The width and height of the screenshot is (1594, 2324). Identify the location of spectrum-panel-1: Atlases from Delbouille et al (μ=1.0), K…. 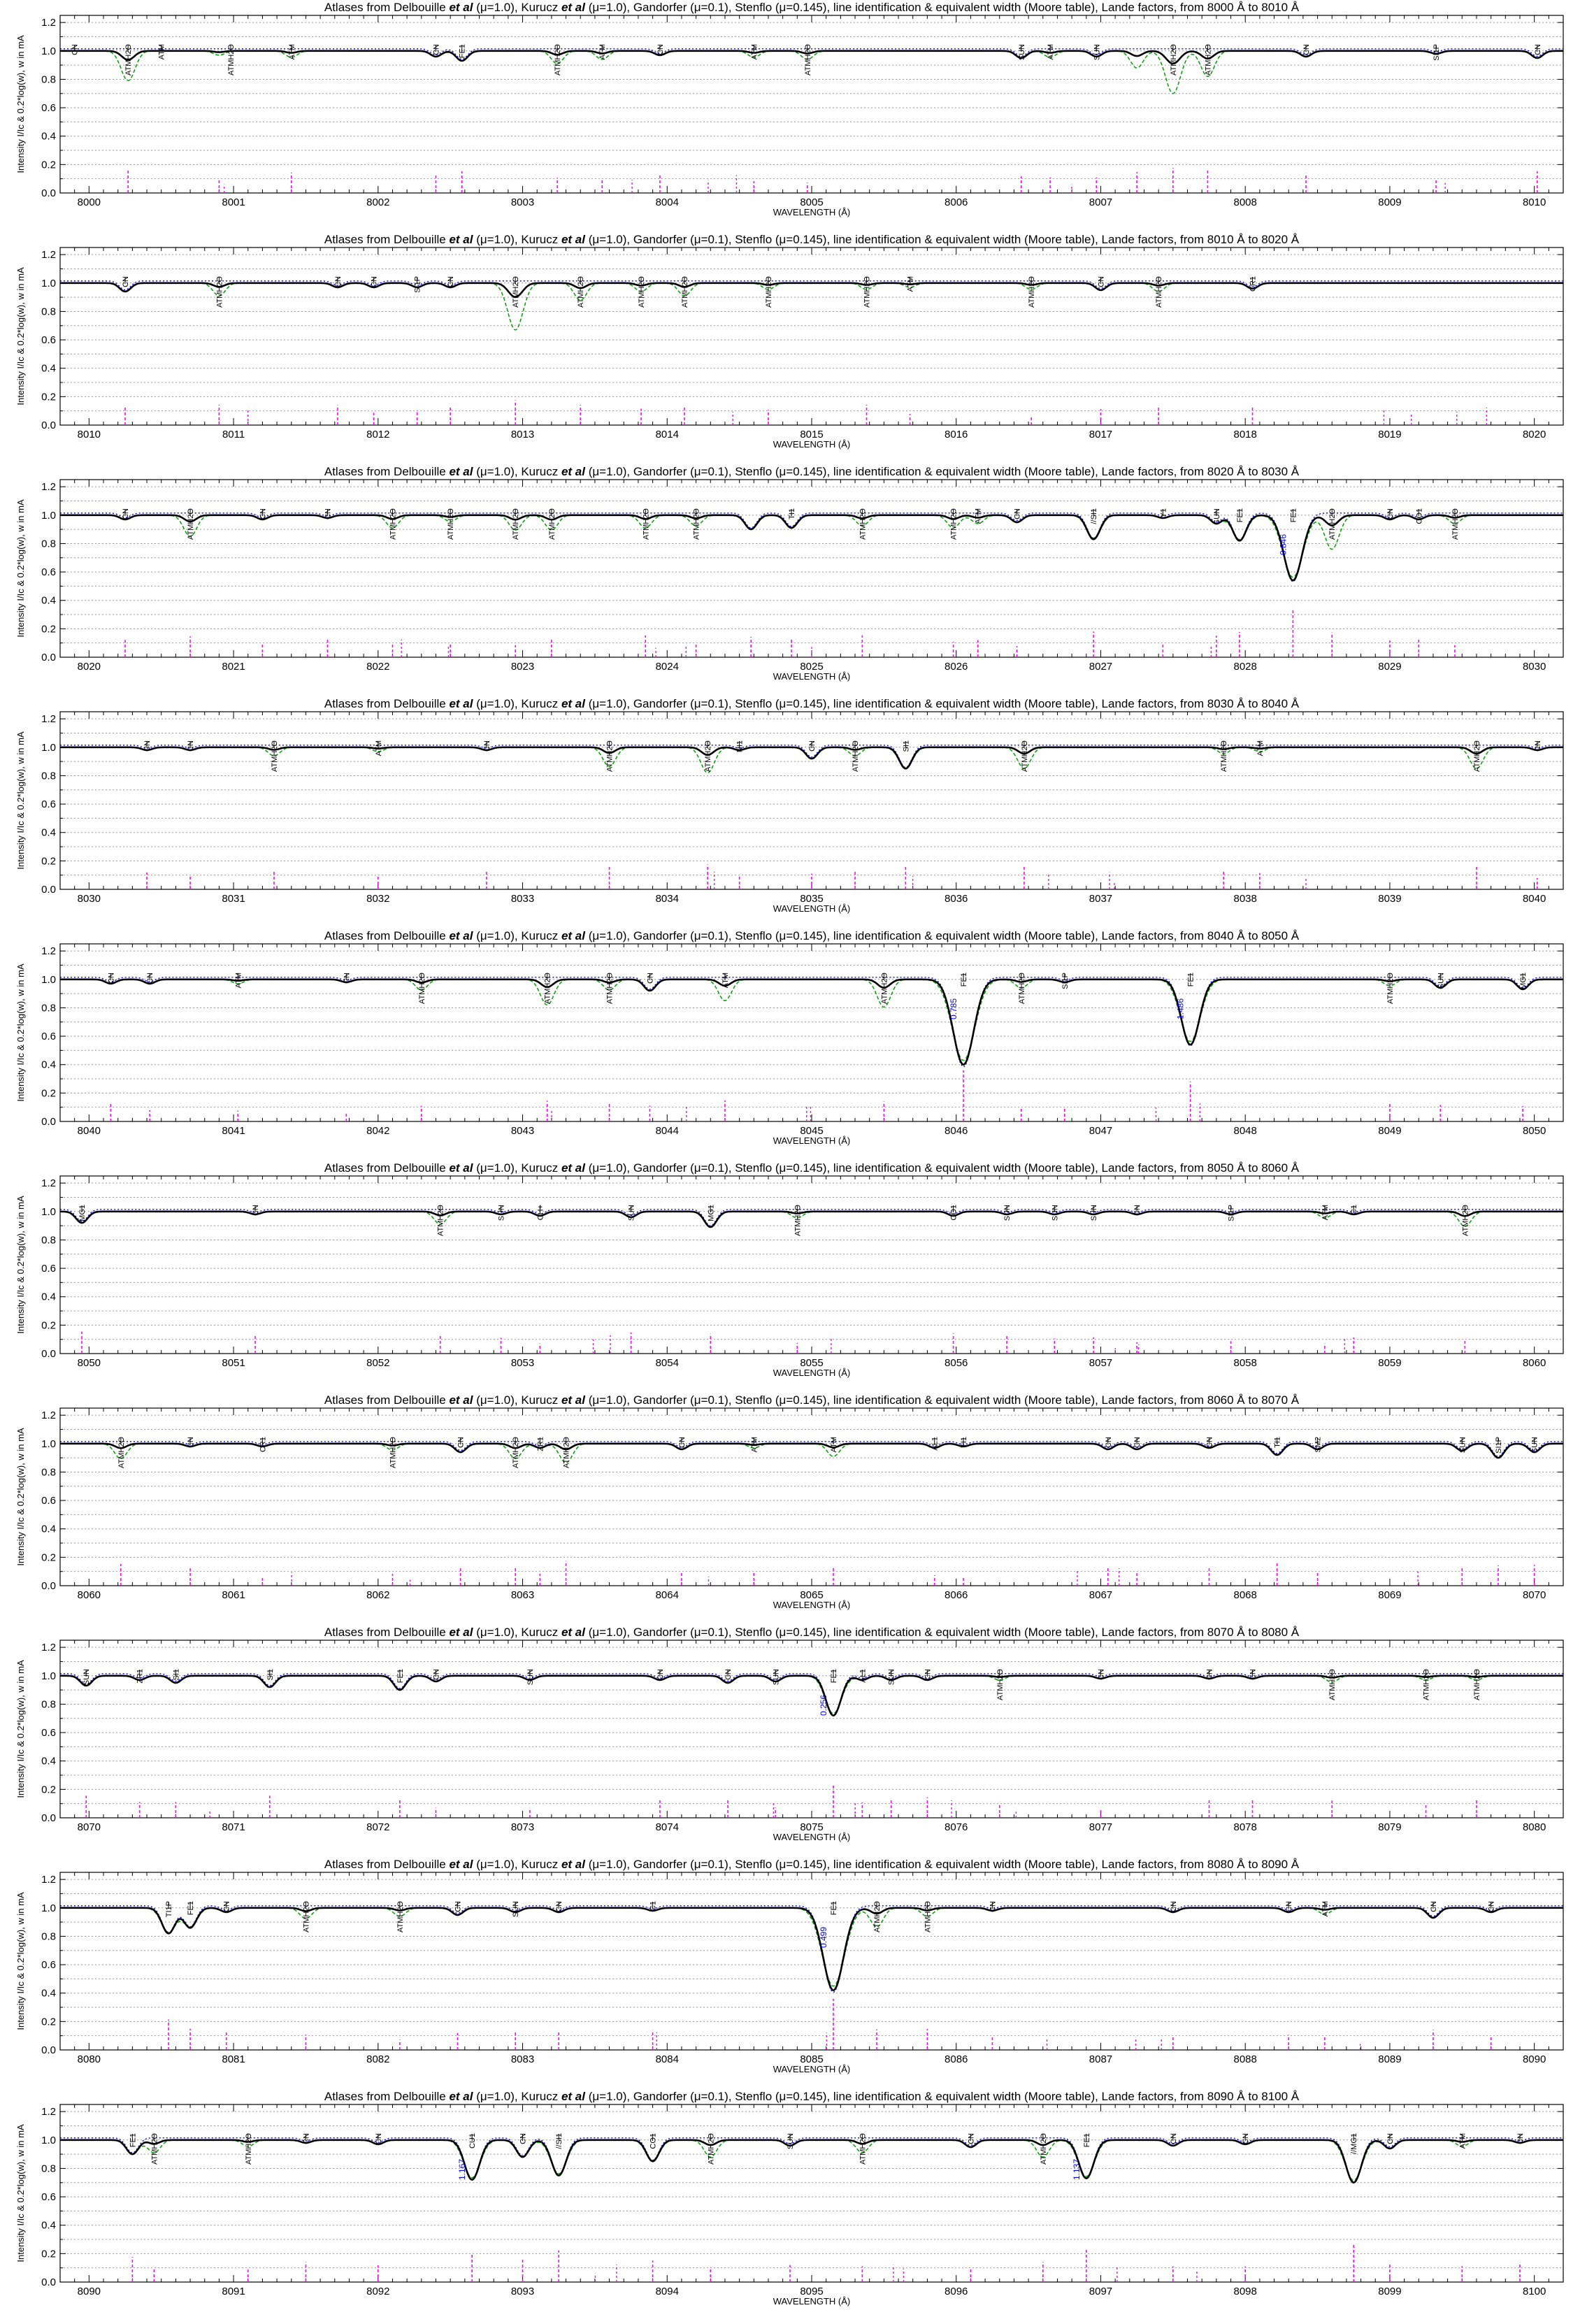
(789, 109).